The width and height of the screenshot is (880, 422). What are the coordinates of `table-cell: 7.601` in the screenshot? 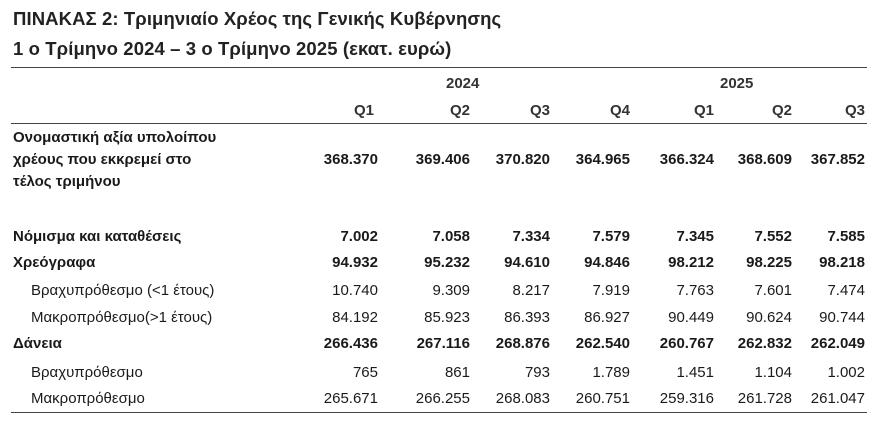 It's located at (773, 290).